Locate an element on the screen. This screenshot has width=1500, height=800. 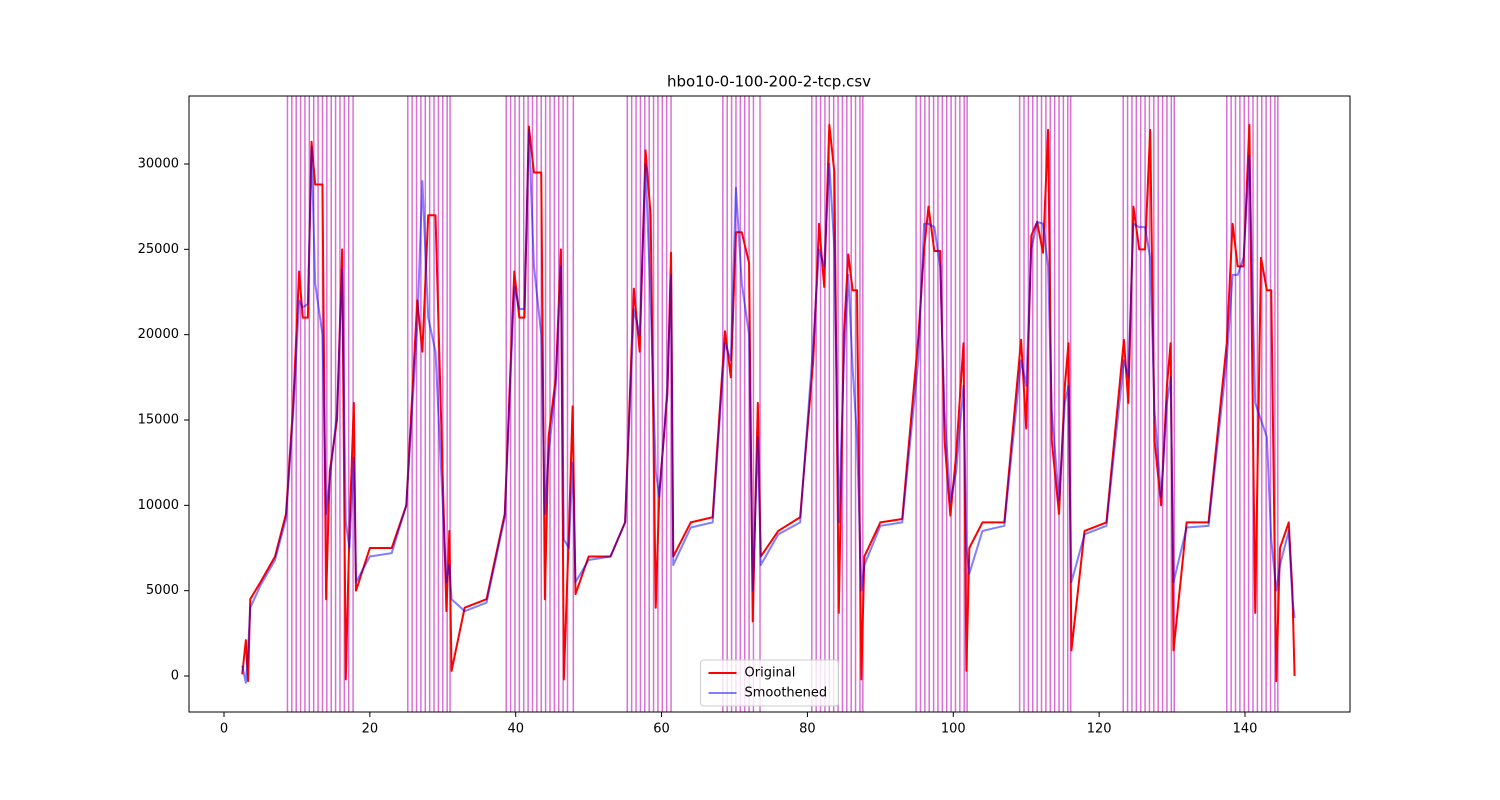
x-tick-label: 120 is located at coordinates (1099, 729).